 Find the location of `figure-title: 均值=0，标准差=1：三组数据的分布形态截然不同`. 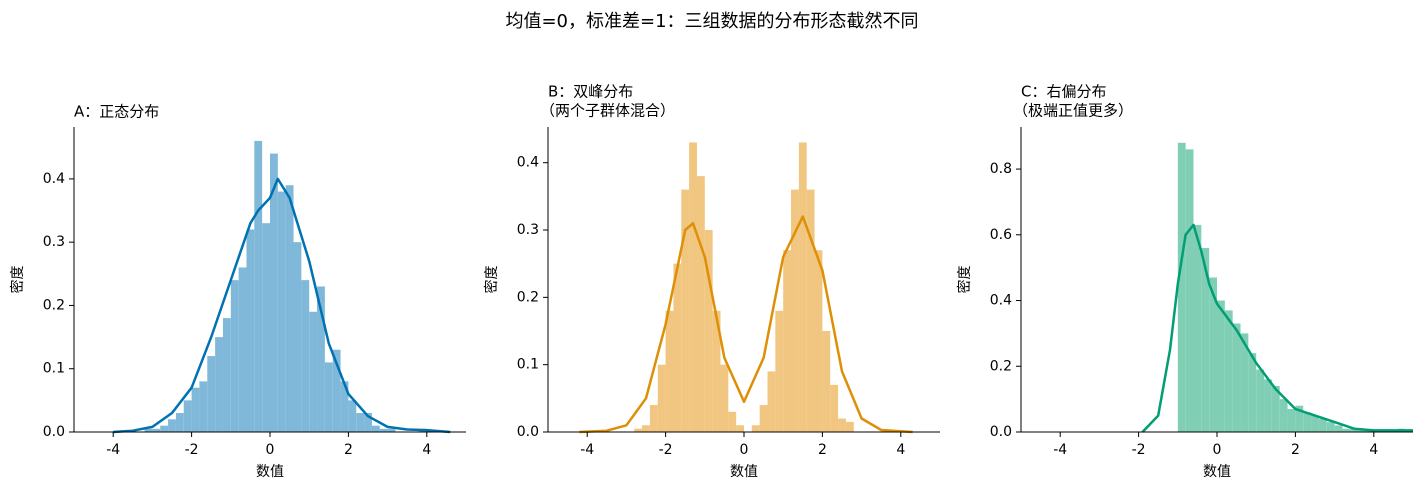

figure-title: 均值=0，标准差=1：三组数据的分布形态截然不同 is located at coordinates (711, 21).